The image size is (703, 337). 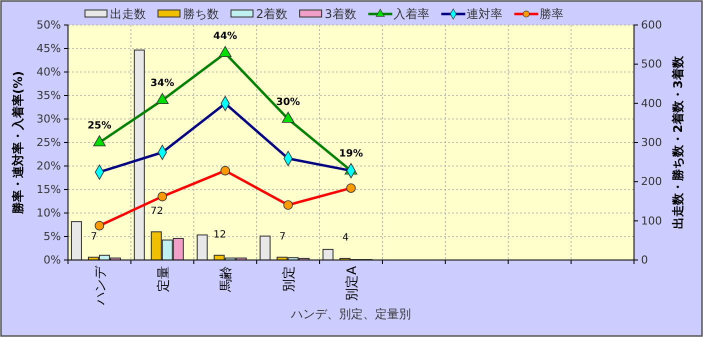 I want to click on data-label: 19%, so click(x=351, y=154).